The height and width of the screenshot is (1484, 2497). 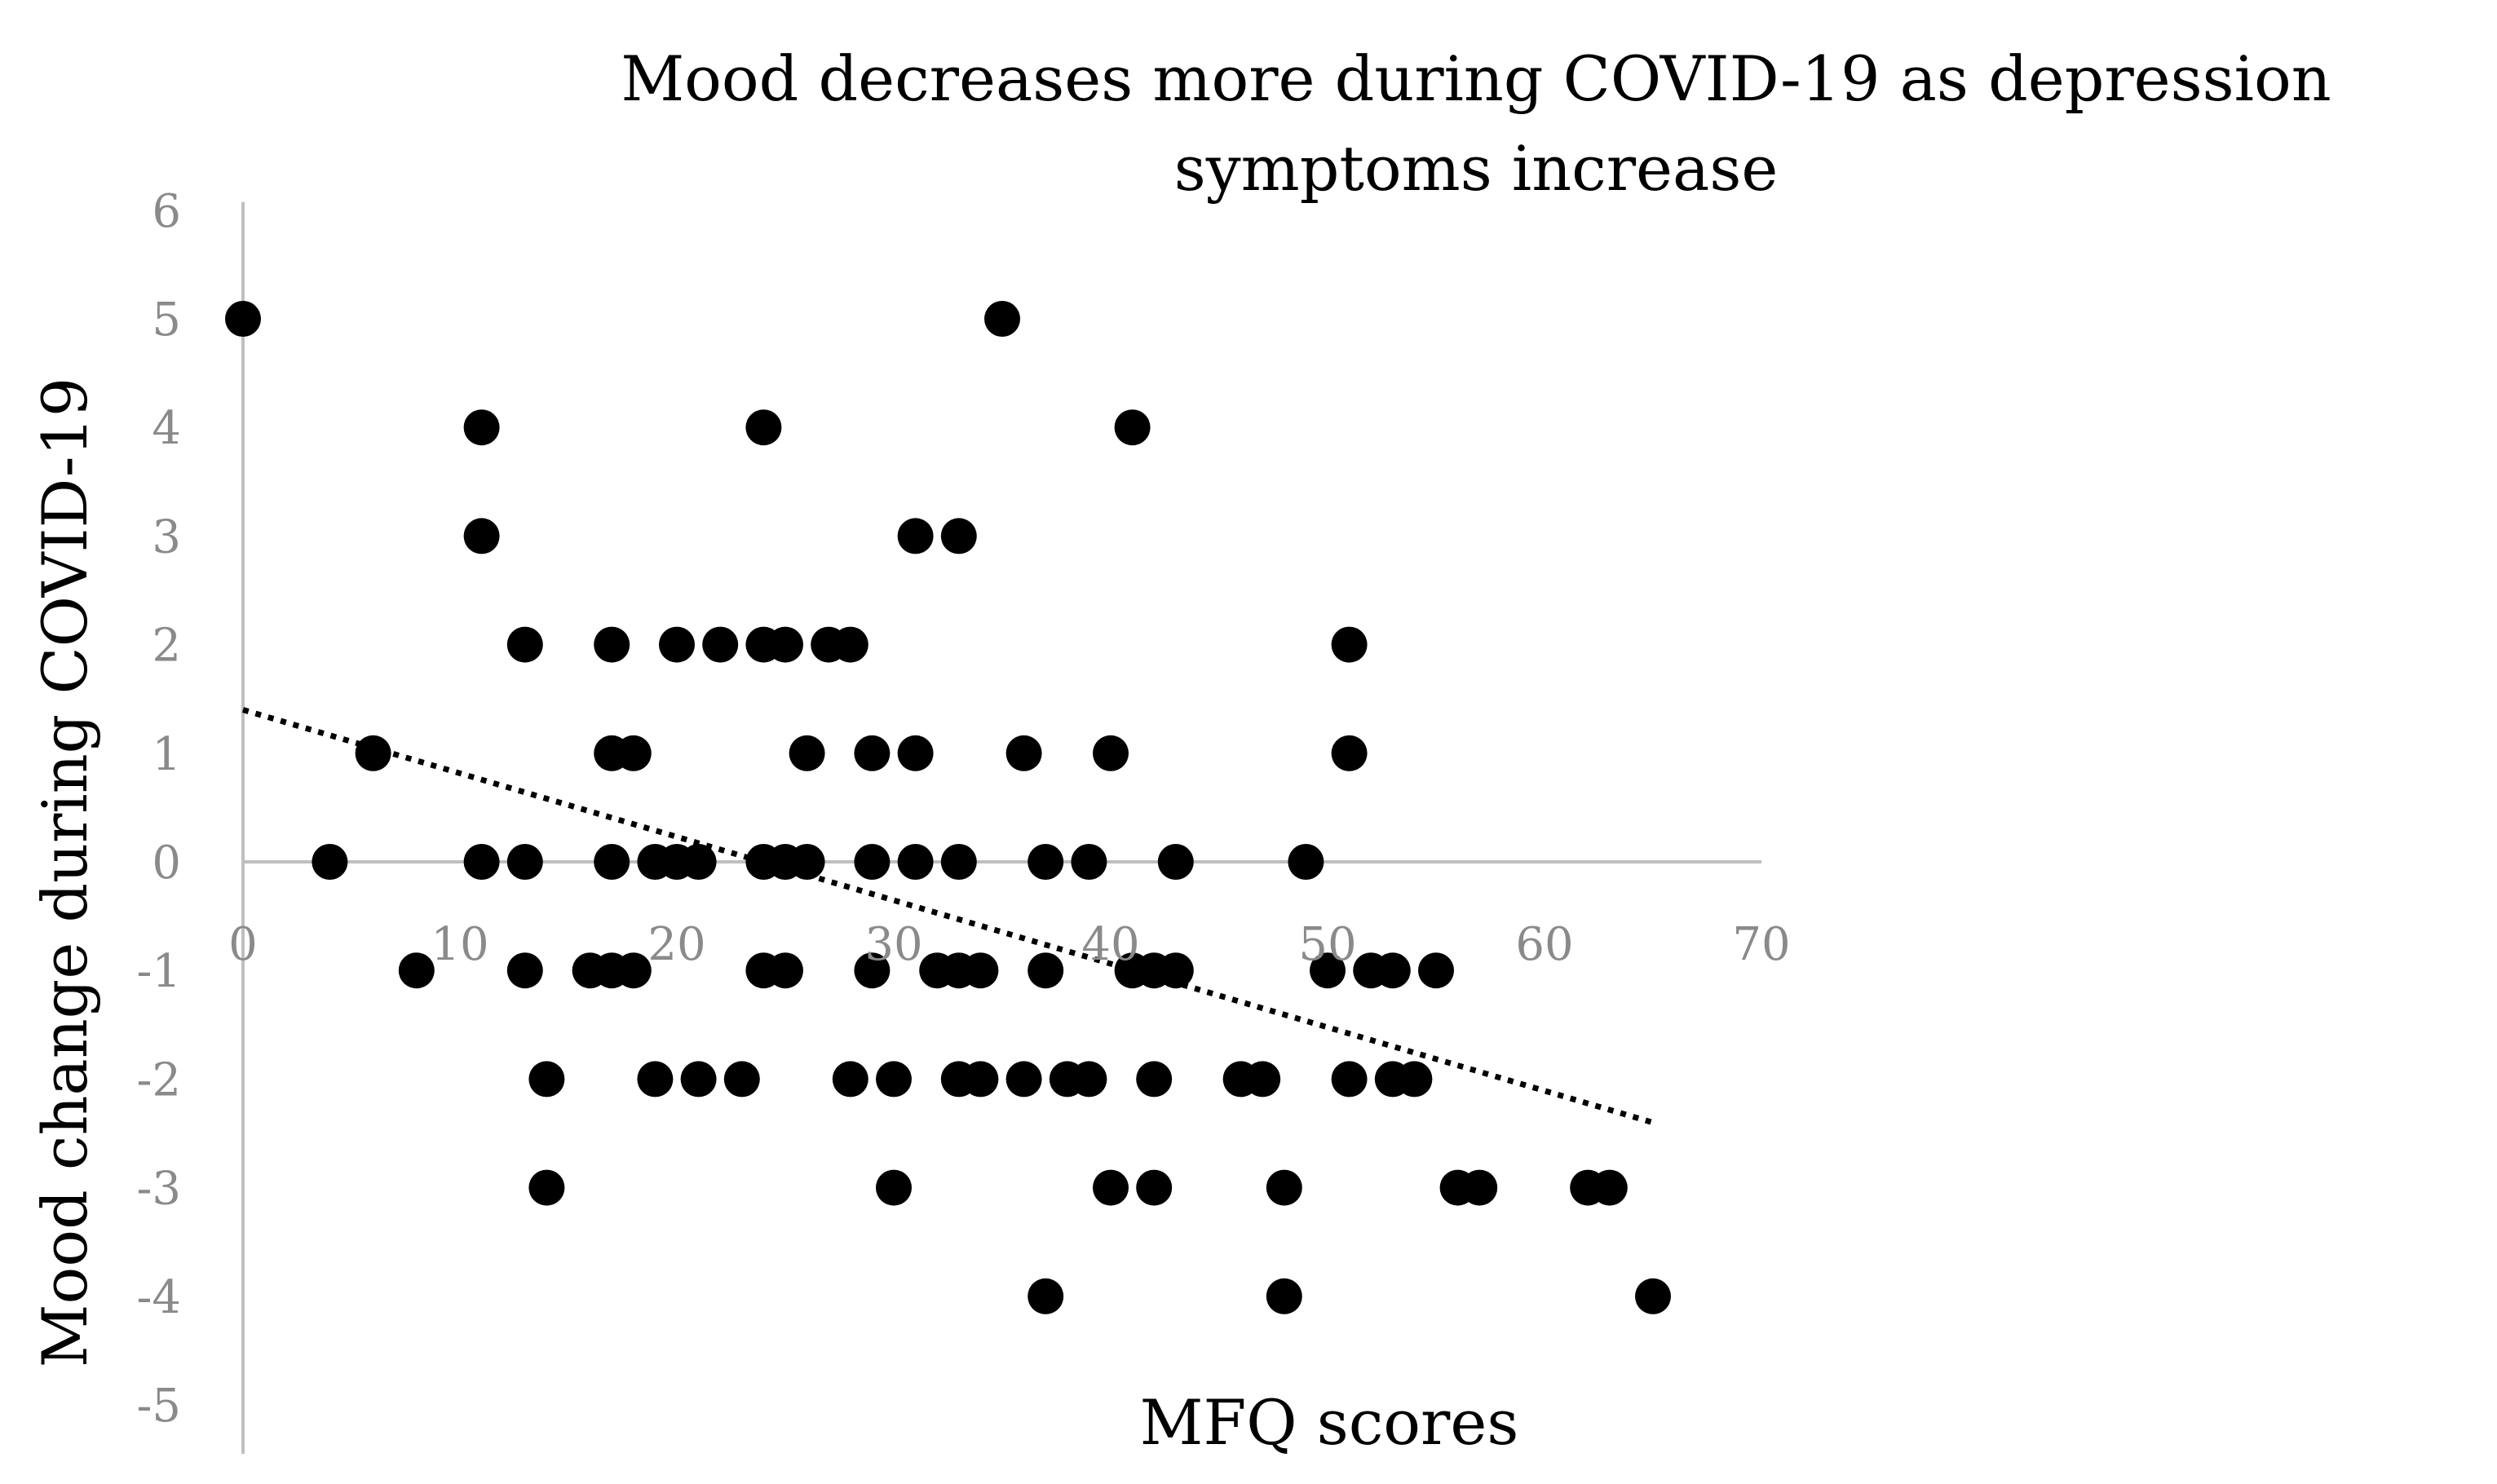 What do you see at coordinates (1110, 944) in the screenshot?
I see `x-tick-label: 40` at bounding box center [1110, 944].